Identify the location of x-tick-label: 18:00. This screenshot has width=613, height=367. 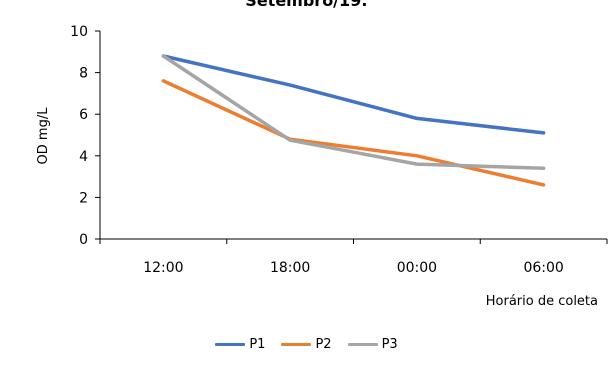
(290, 268).